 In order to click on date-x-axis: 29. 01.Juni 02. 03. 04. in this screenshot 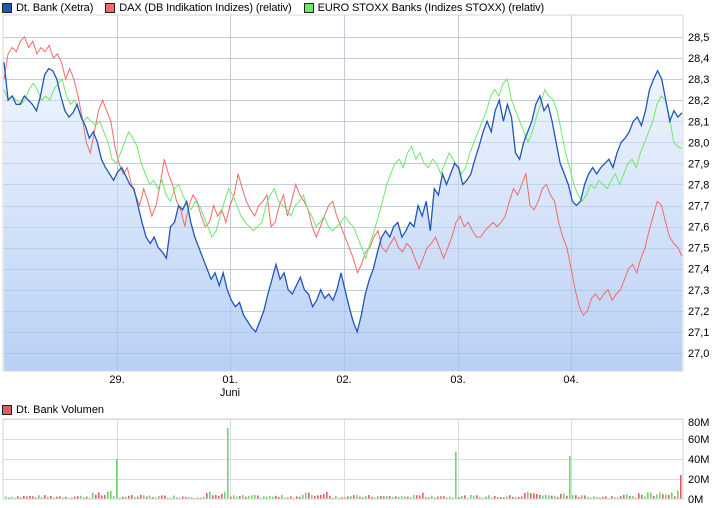, I will do `click(343, 386)`.